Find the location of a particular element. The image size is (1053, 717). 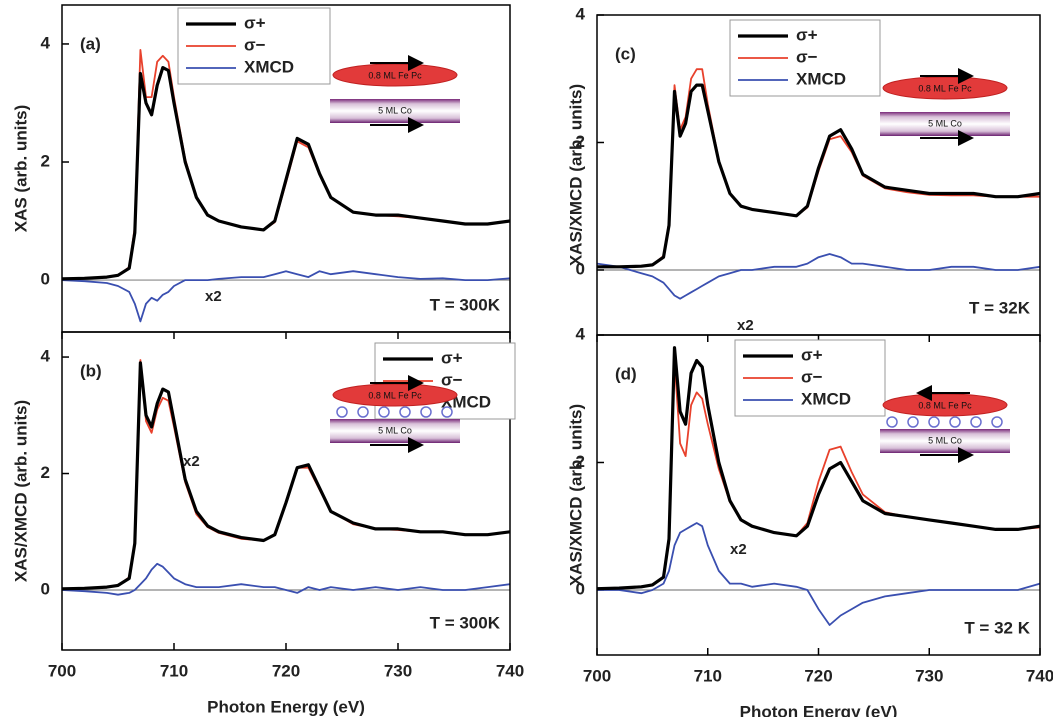

panel-label: (a) is located at coordinates (90, 43).